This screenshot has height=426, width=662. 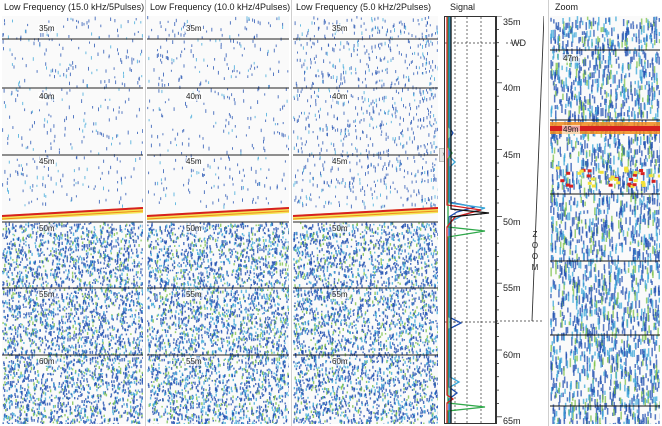 I want to click on zoom-letter: M, so click(x=535, y=267).